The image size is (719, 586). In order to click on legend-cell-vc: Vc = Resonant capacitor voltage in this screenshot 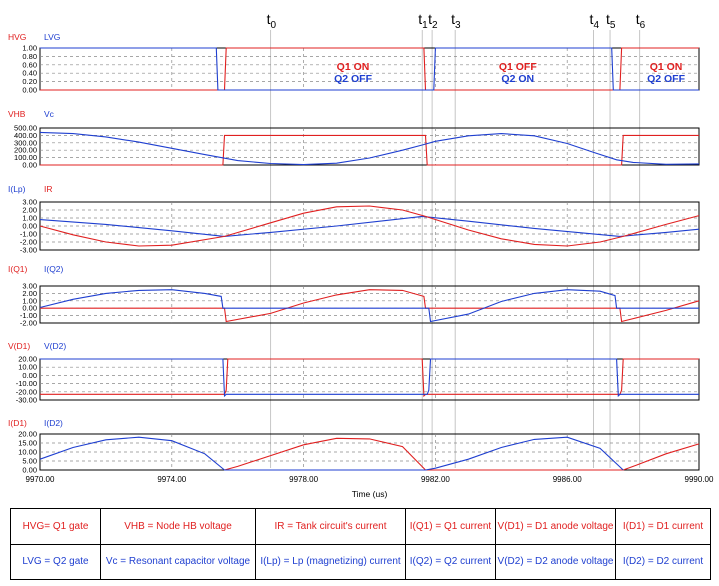, I will do `click(178, 561)`.